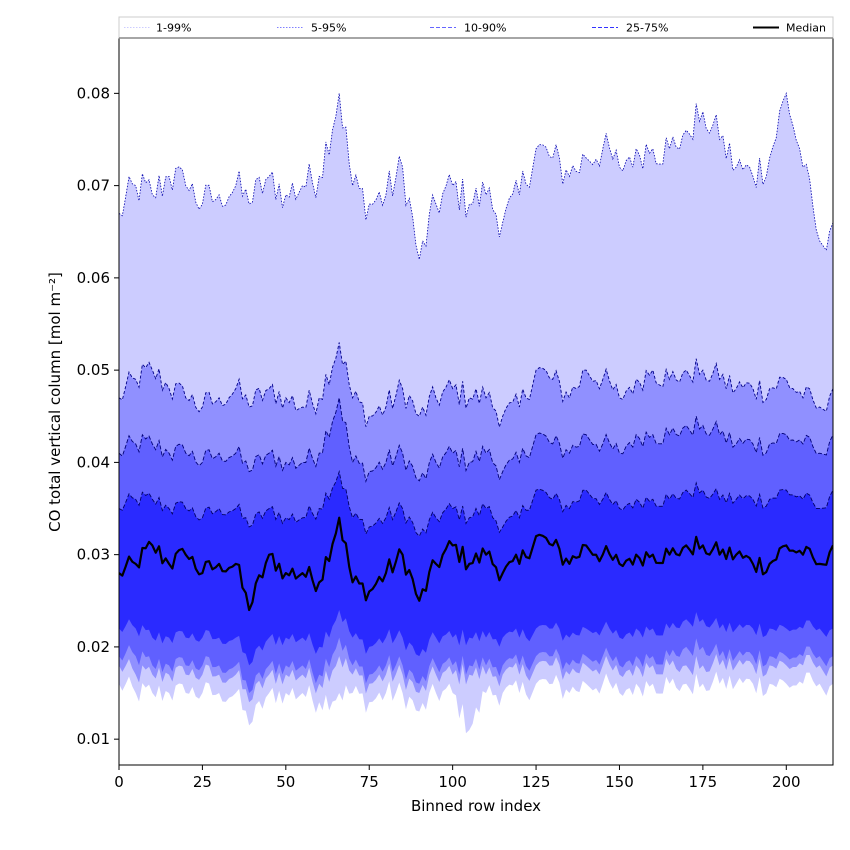 The width and height of the screenshot is (850, 850). Describe the element at coordinates (93, 278) in the screenshot. I see `y-tick-label: 0.06` at that location.